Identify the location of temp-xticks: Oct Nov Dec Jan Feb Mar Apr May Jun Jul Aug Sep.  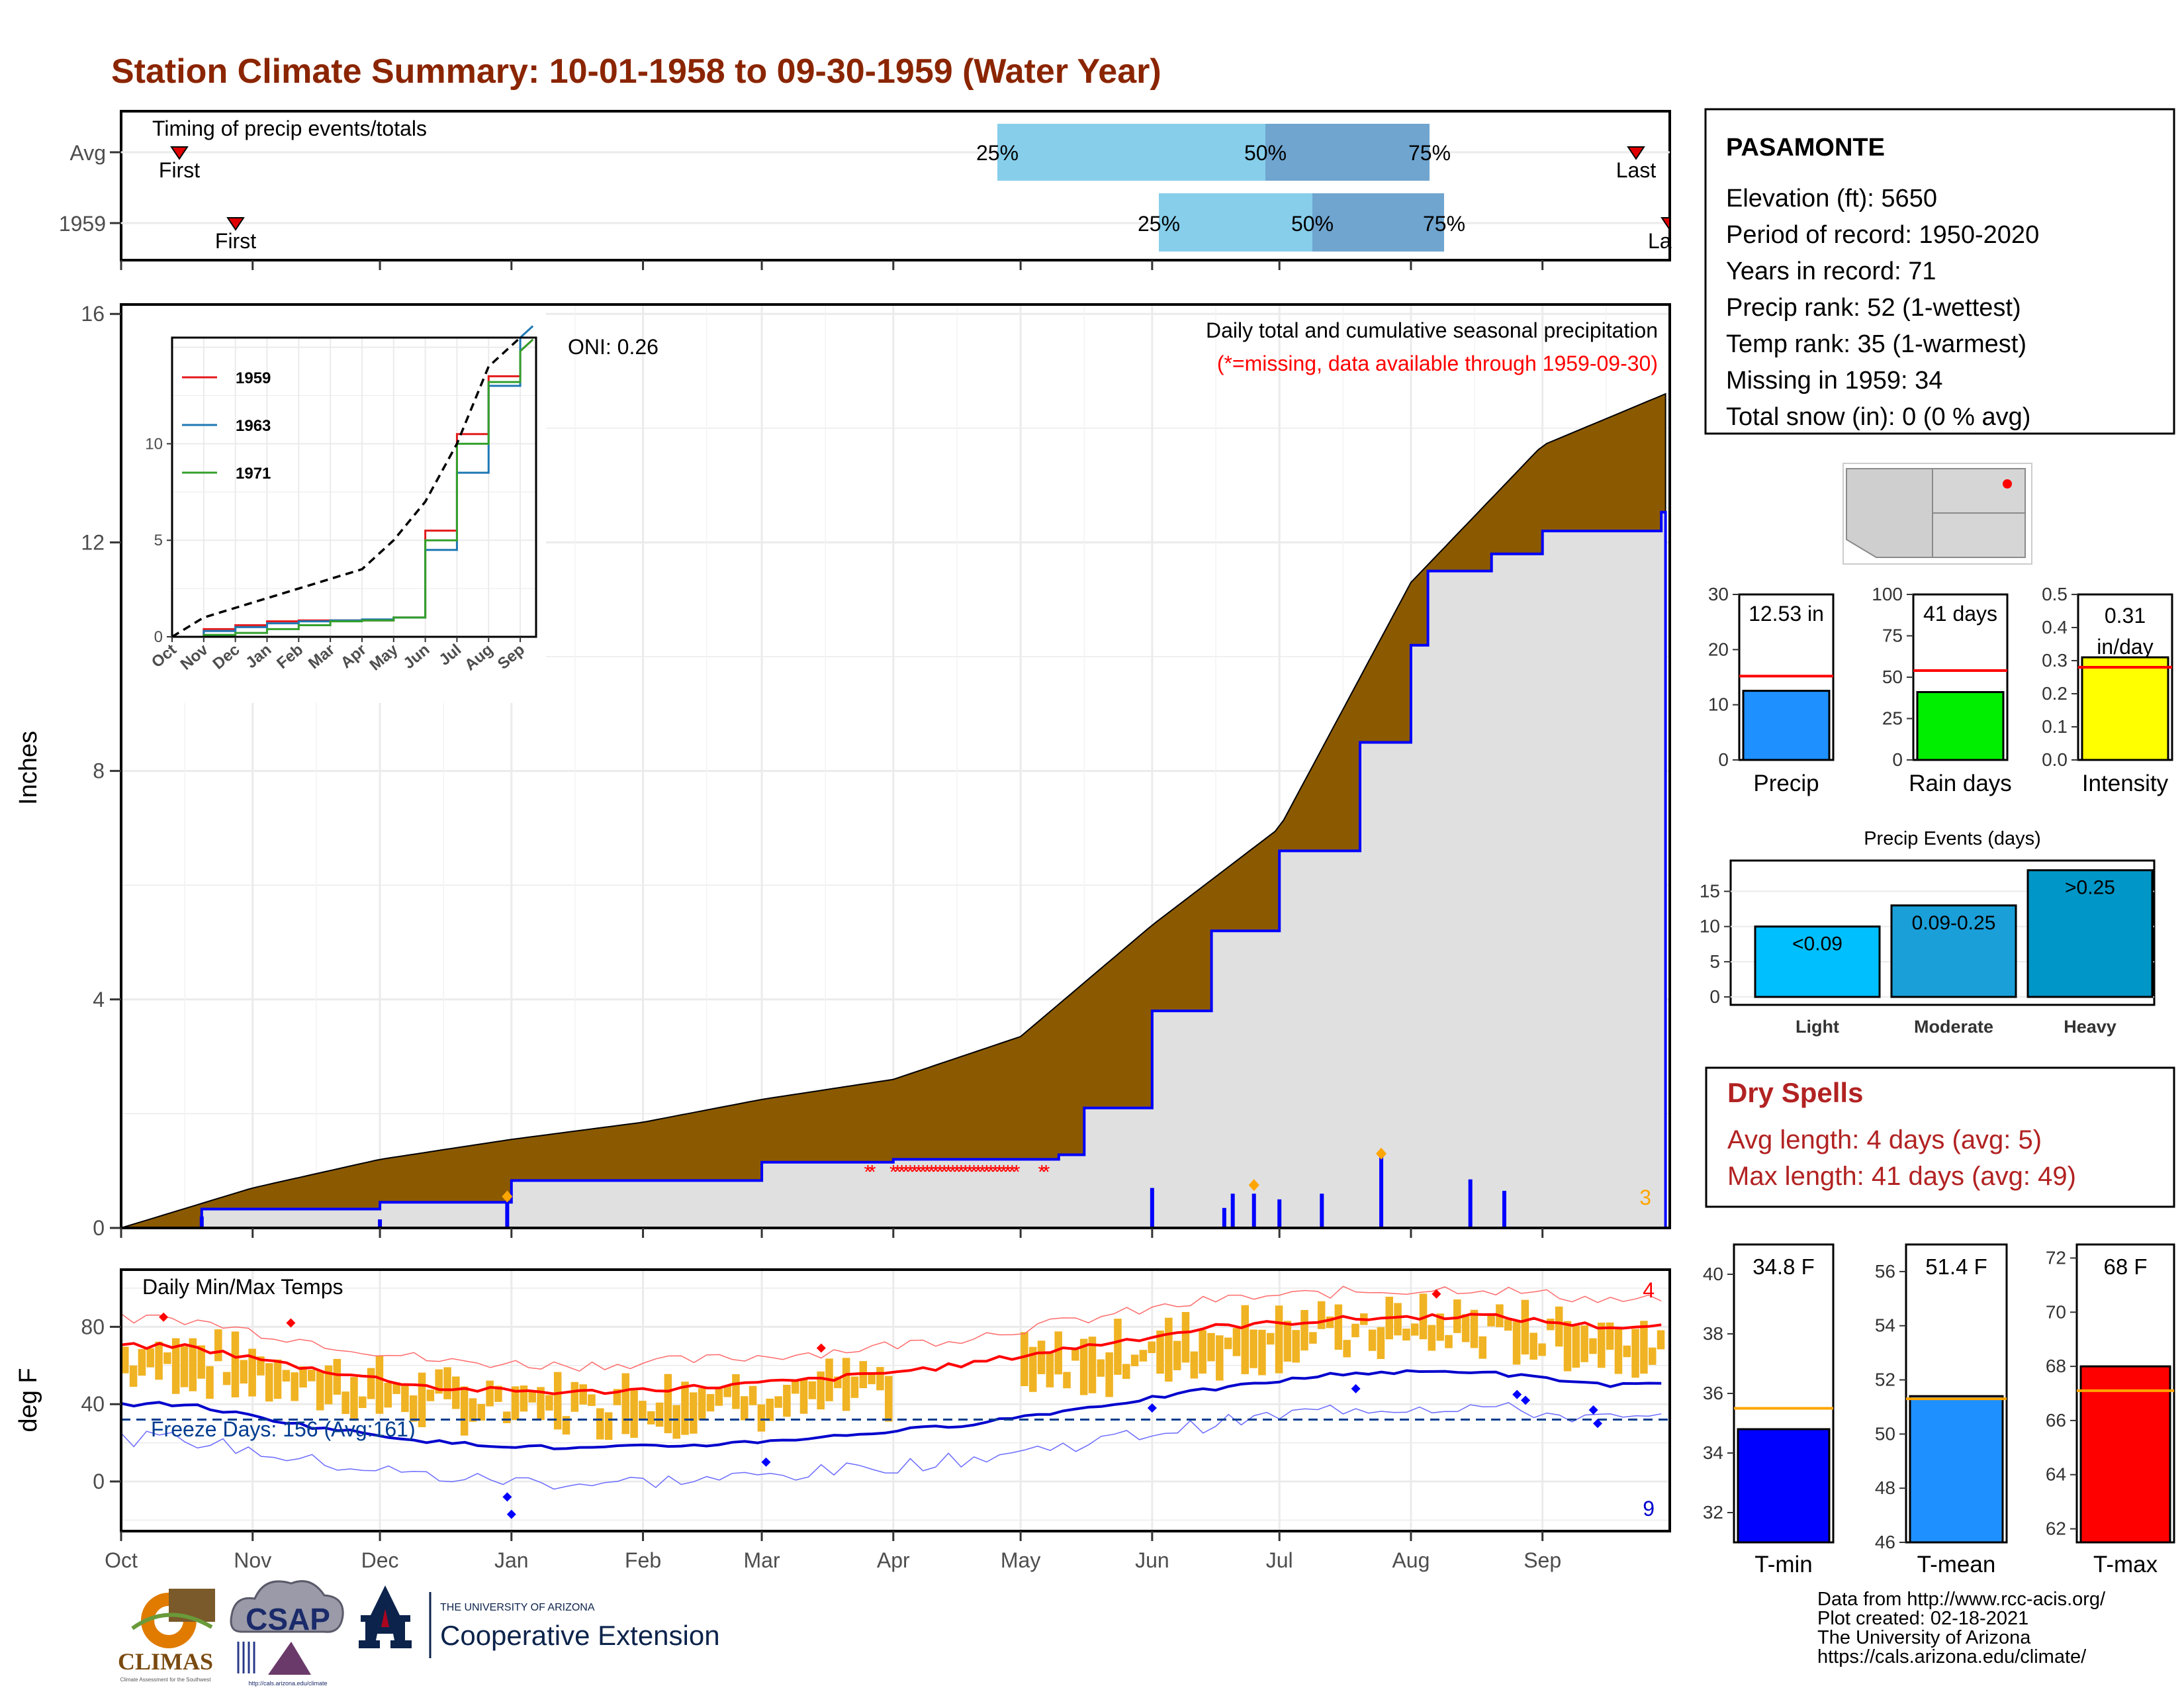
(833, 1551).